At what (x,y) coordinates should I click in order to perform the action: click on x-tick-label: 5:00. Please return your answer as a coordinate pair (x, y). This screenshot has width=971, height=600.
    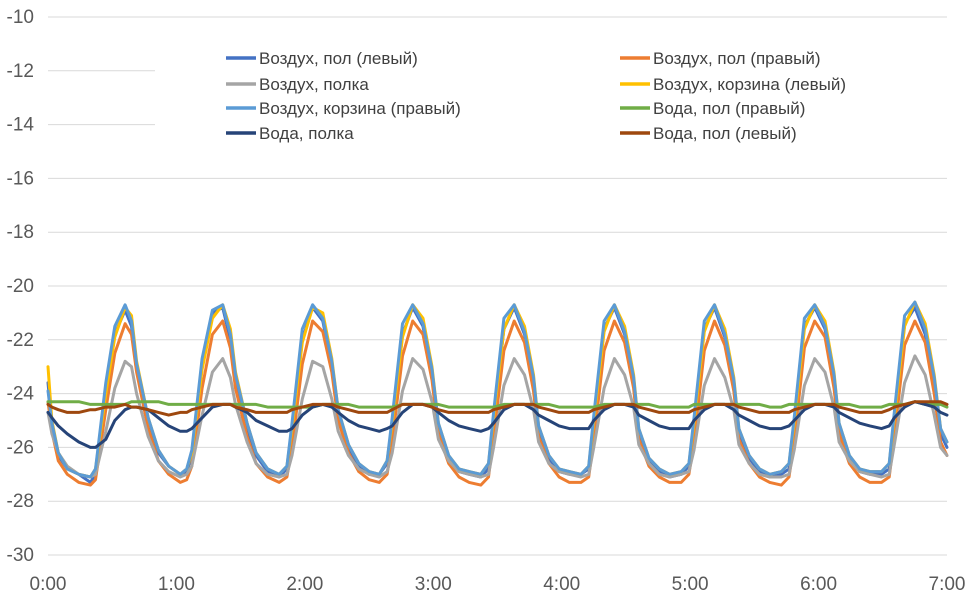
    Looking at the image, I should click on (690, 584).